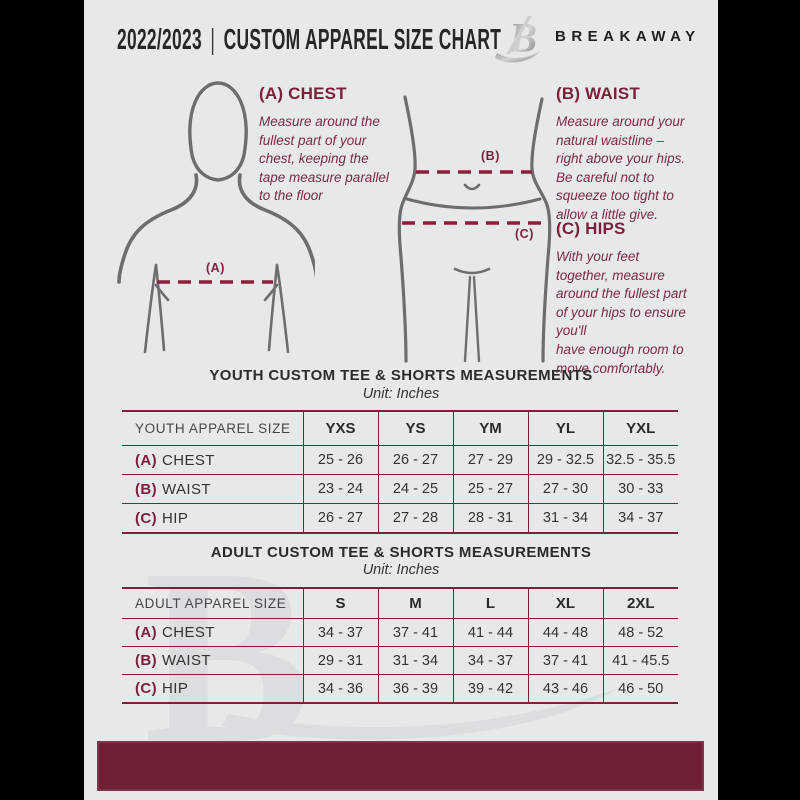 This screenshot has height=800, width=800. I want to click on cell-value: 41 - 44, so click(490, 632).